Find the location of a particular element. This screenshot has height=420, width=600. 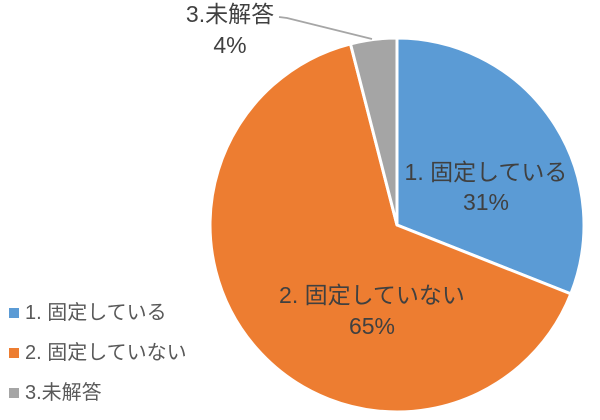

legend-item-1: 1. 固定している is located at coordinates (88, 313).